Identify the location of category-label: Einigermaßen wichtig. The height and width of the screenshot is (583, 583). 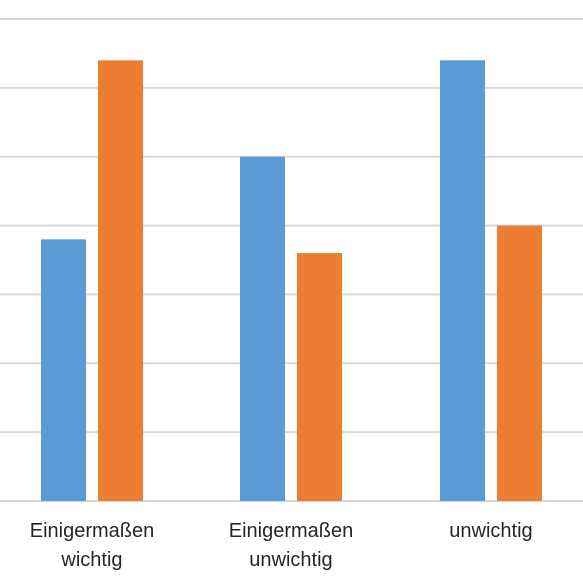
(92, 545).